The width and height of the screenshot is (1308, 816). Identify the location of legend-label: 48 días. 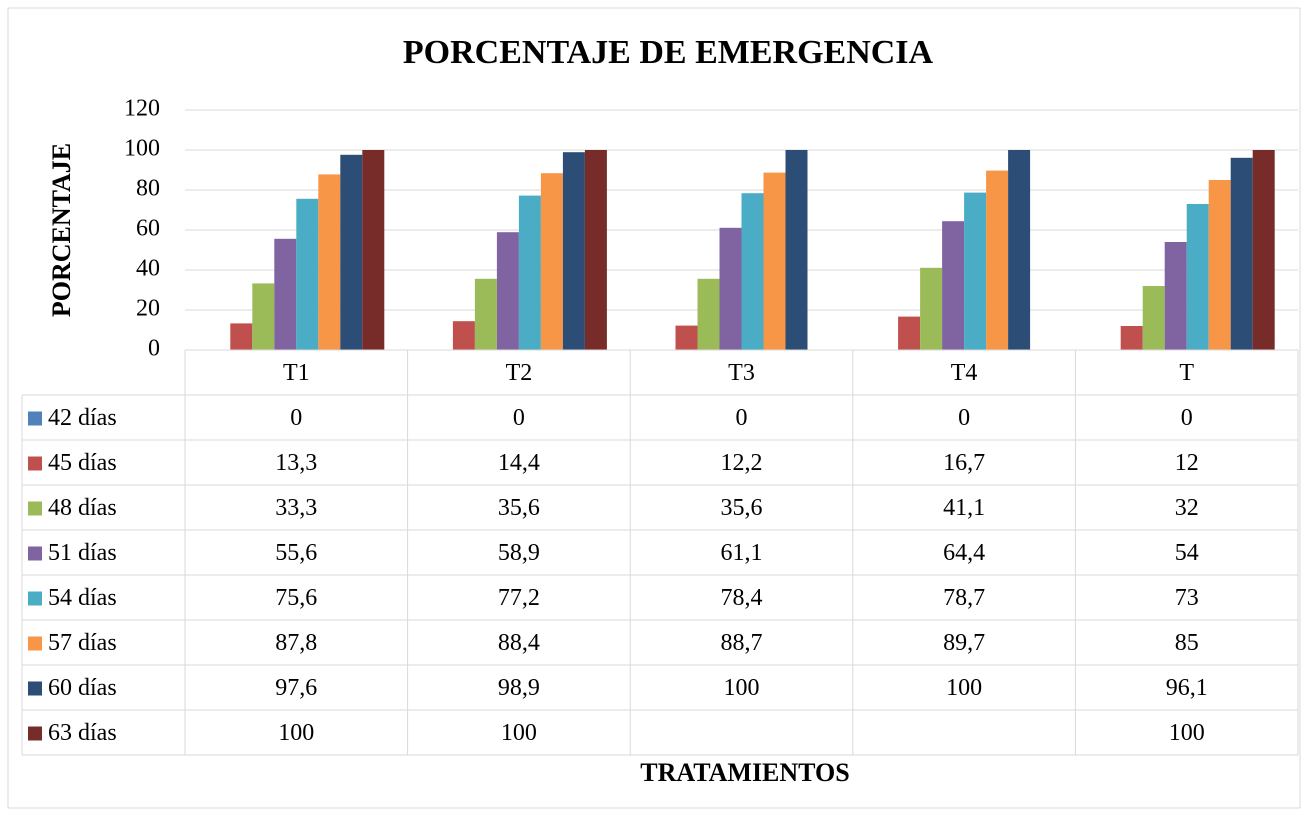
(82, 508).